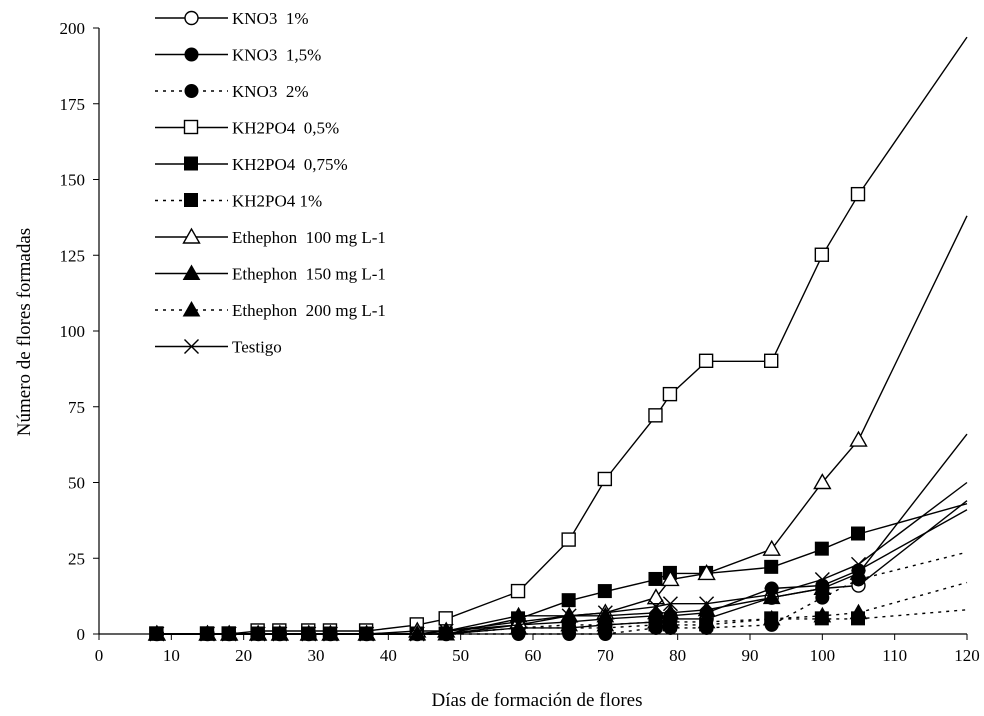  What do you see at coordinates (171, 655) in the screenshot?
I see `x-tick-label: 10` at bounding box center [171, 655].